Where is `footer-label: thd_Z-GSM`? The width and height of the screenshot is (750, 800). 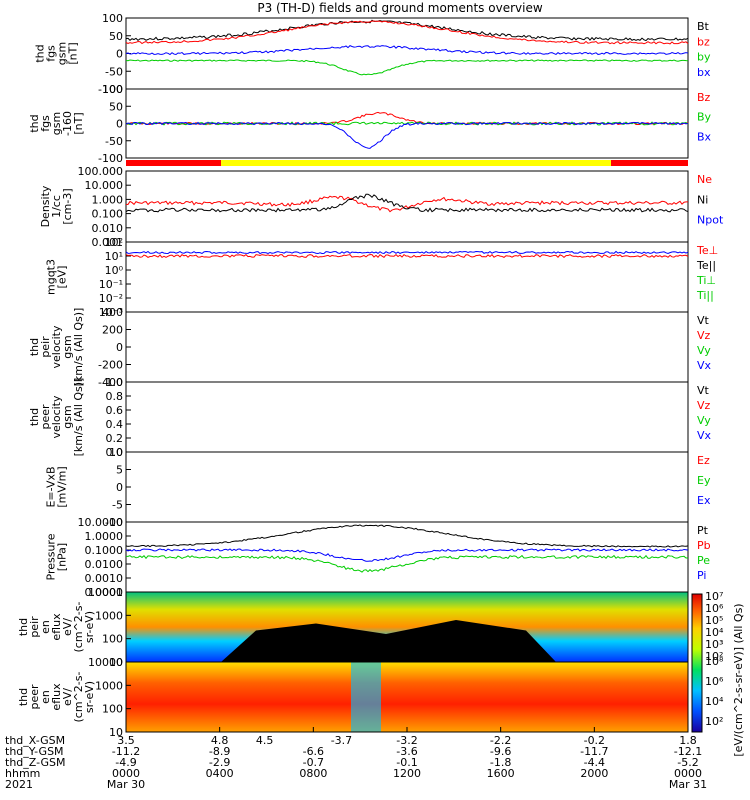
footer-label: thd_Z-GSM is located at coordinates (35, 762).